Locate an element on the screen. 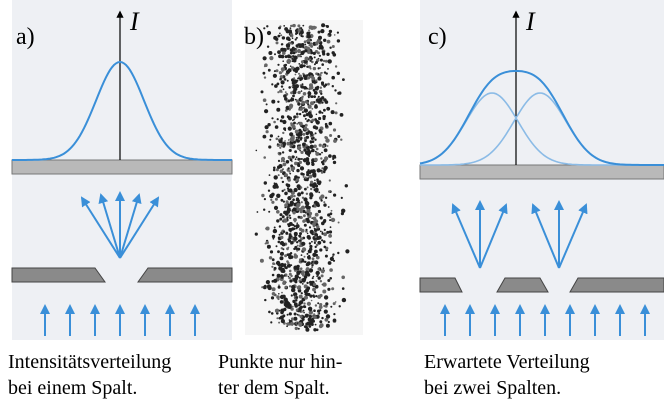 The height and width of the screenshot is (408, 664). caption: bei zwei Spalten. is located at coordinates (492, 388).